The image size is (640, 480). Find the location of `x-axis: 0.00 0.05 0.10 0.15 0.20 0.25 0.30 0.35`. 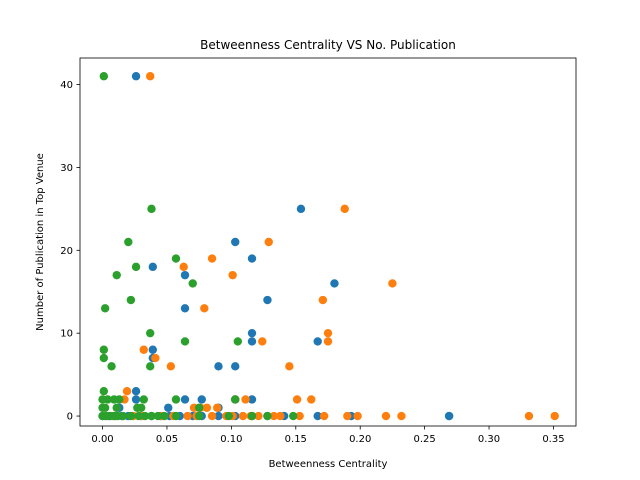

x-axis: 0.00 0.05 0.10 0.15 0.20 0.25 0.30 0.35 is located at coordinates (328, 435).